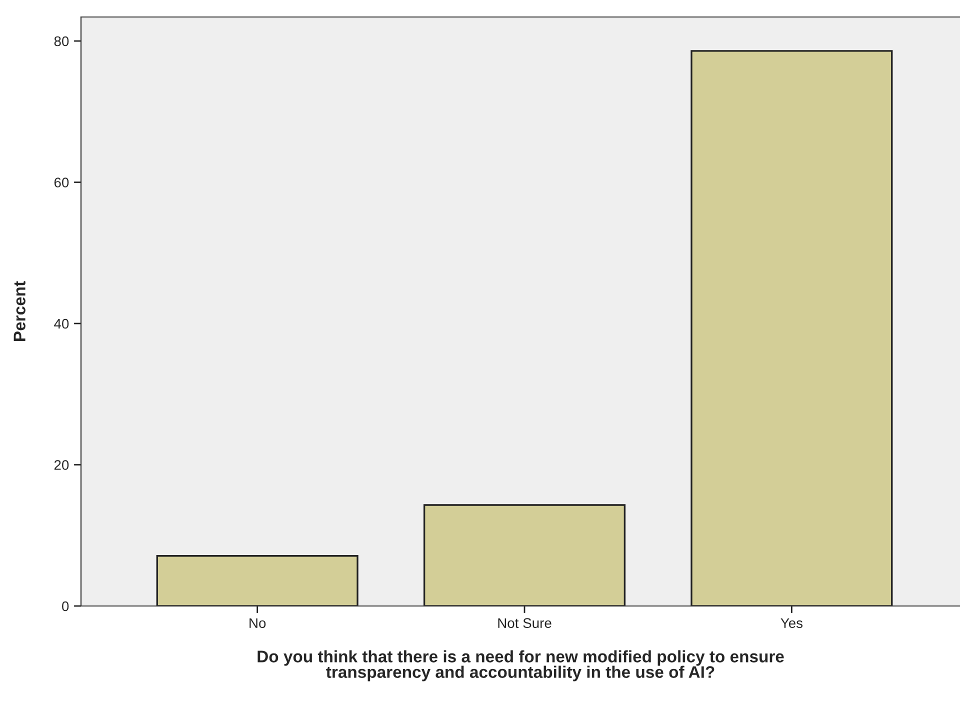  Describe the element at coordinates (65, 606) in the screenshot. I see `y-tick-label: 0` at that location.